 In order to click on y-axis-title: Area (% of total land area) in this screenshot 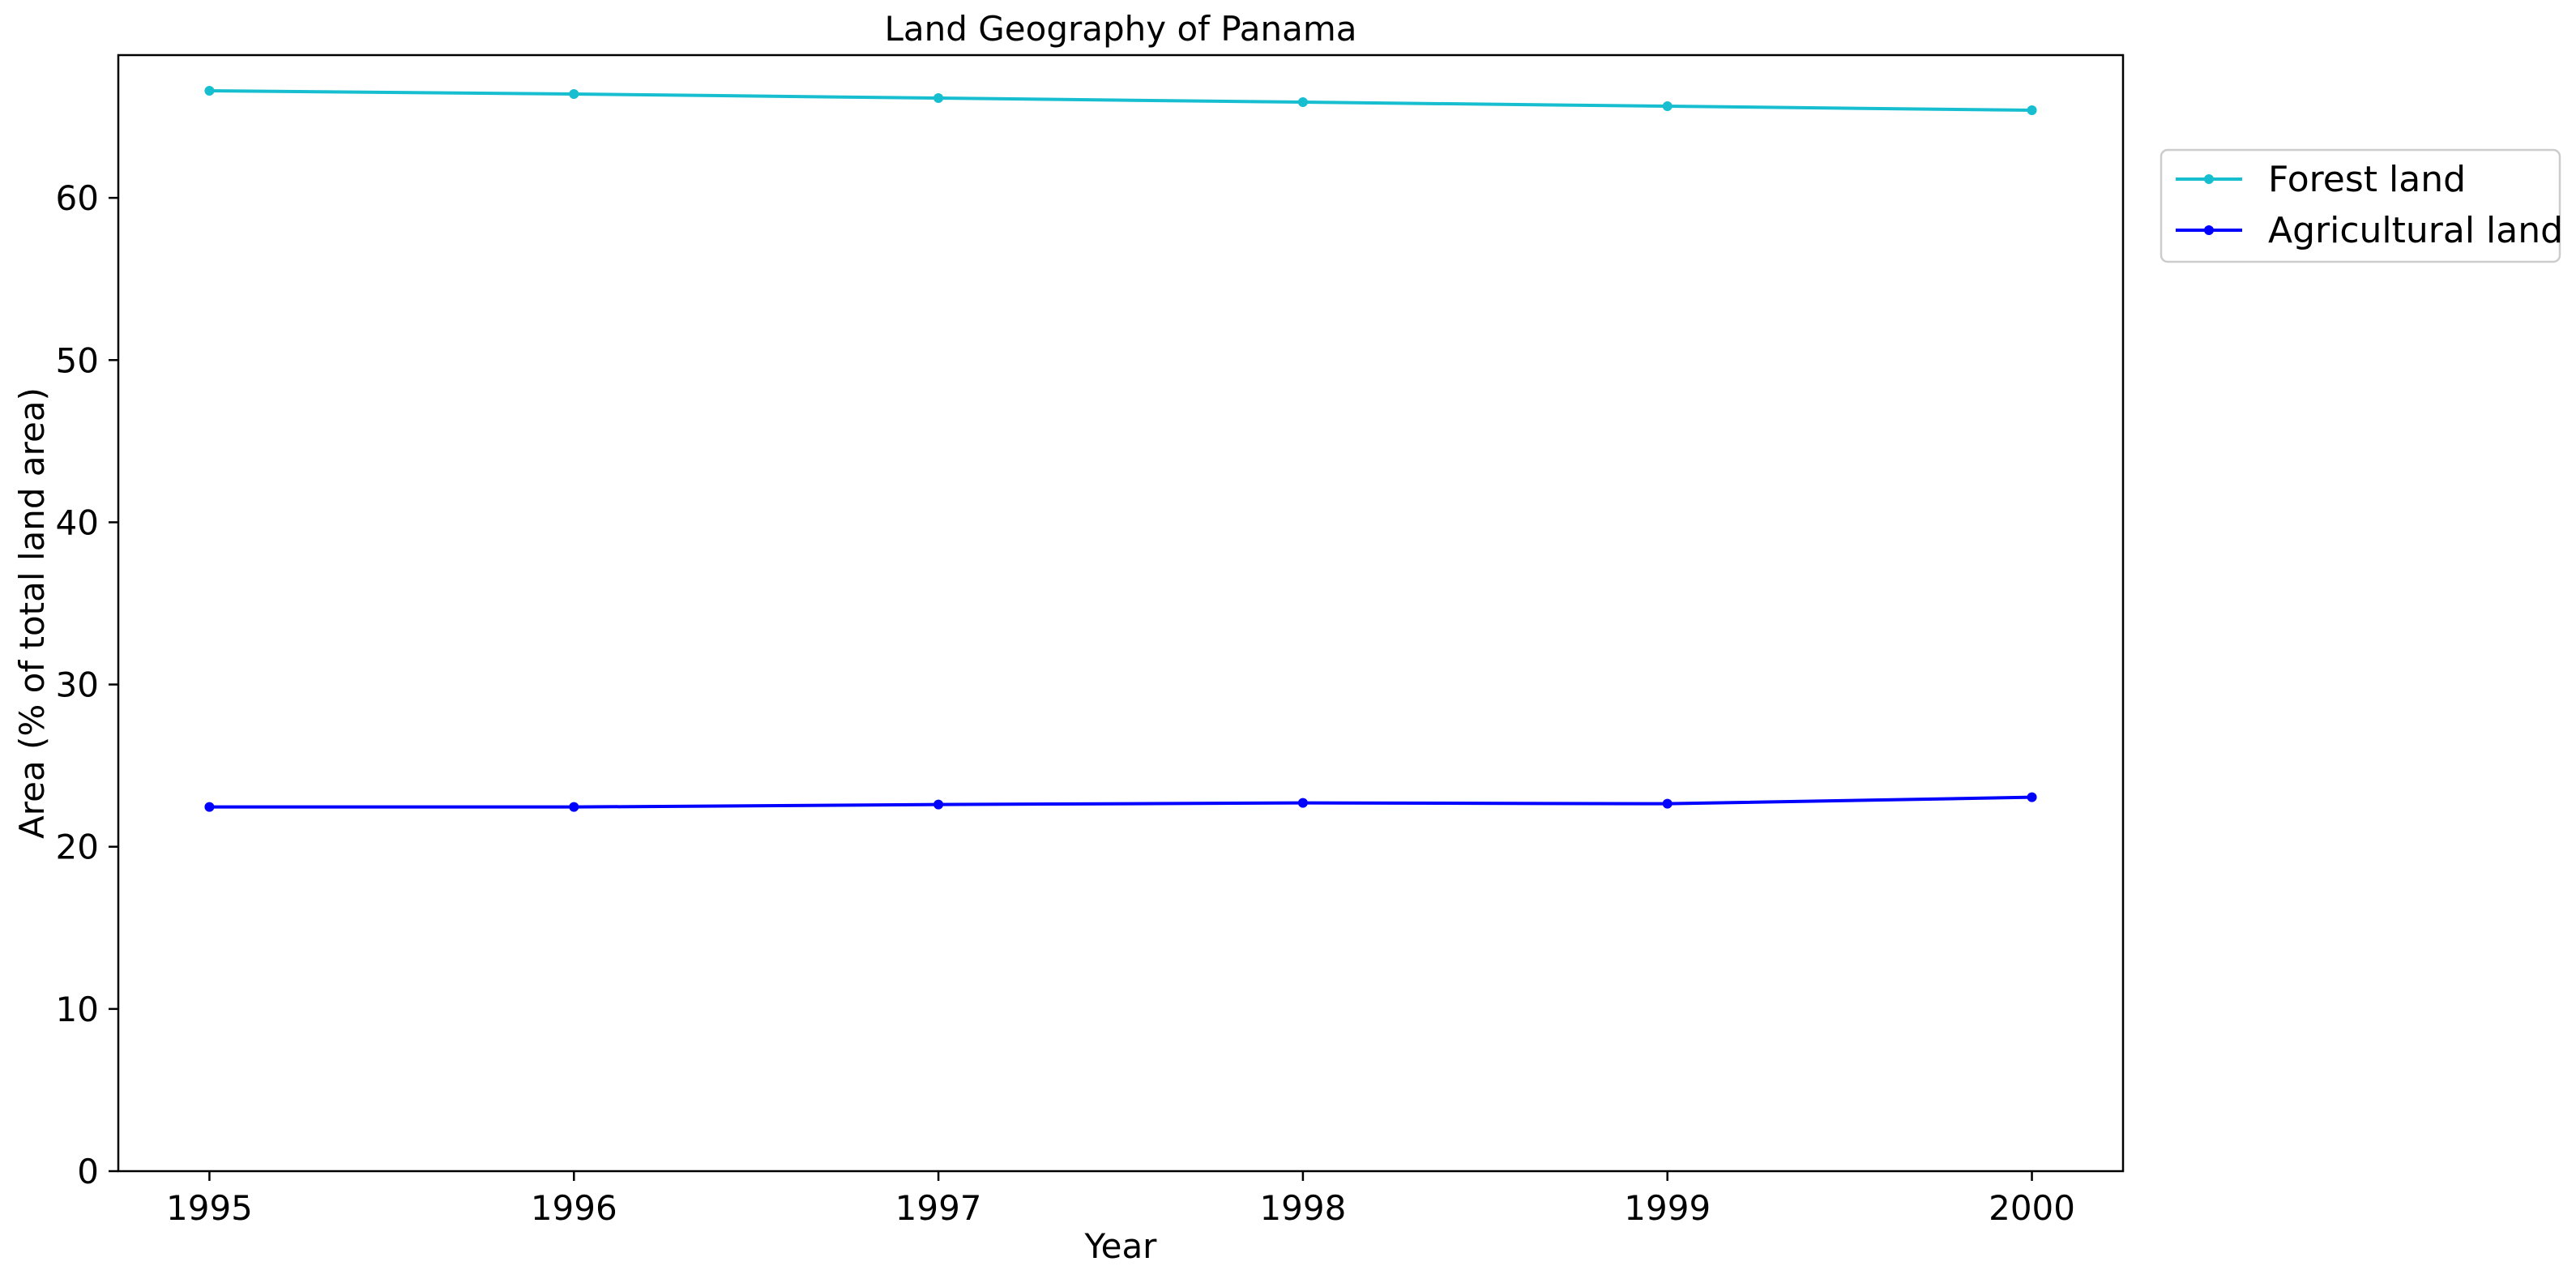, I will do `click(32, 613)`.